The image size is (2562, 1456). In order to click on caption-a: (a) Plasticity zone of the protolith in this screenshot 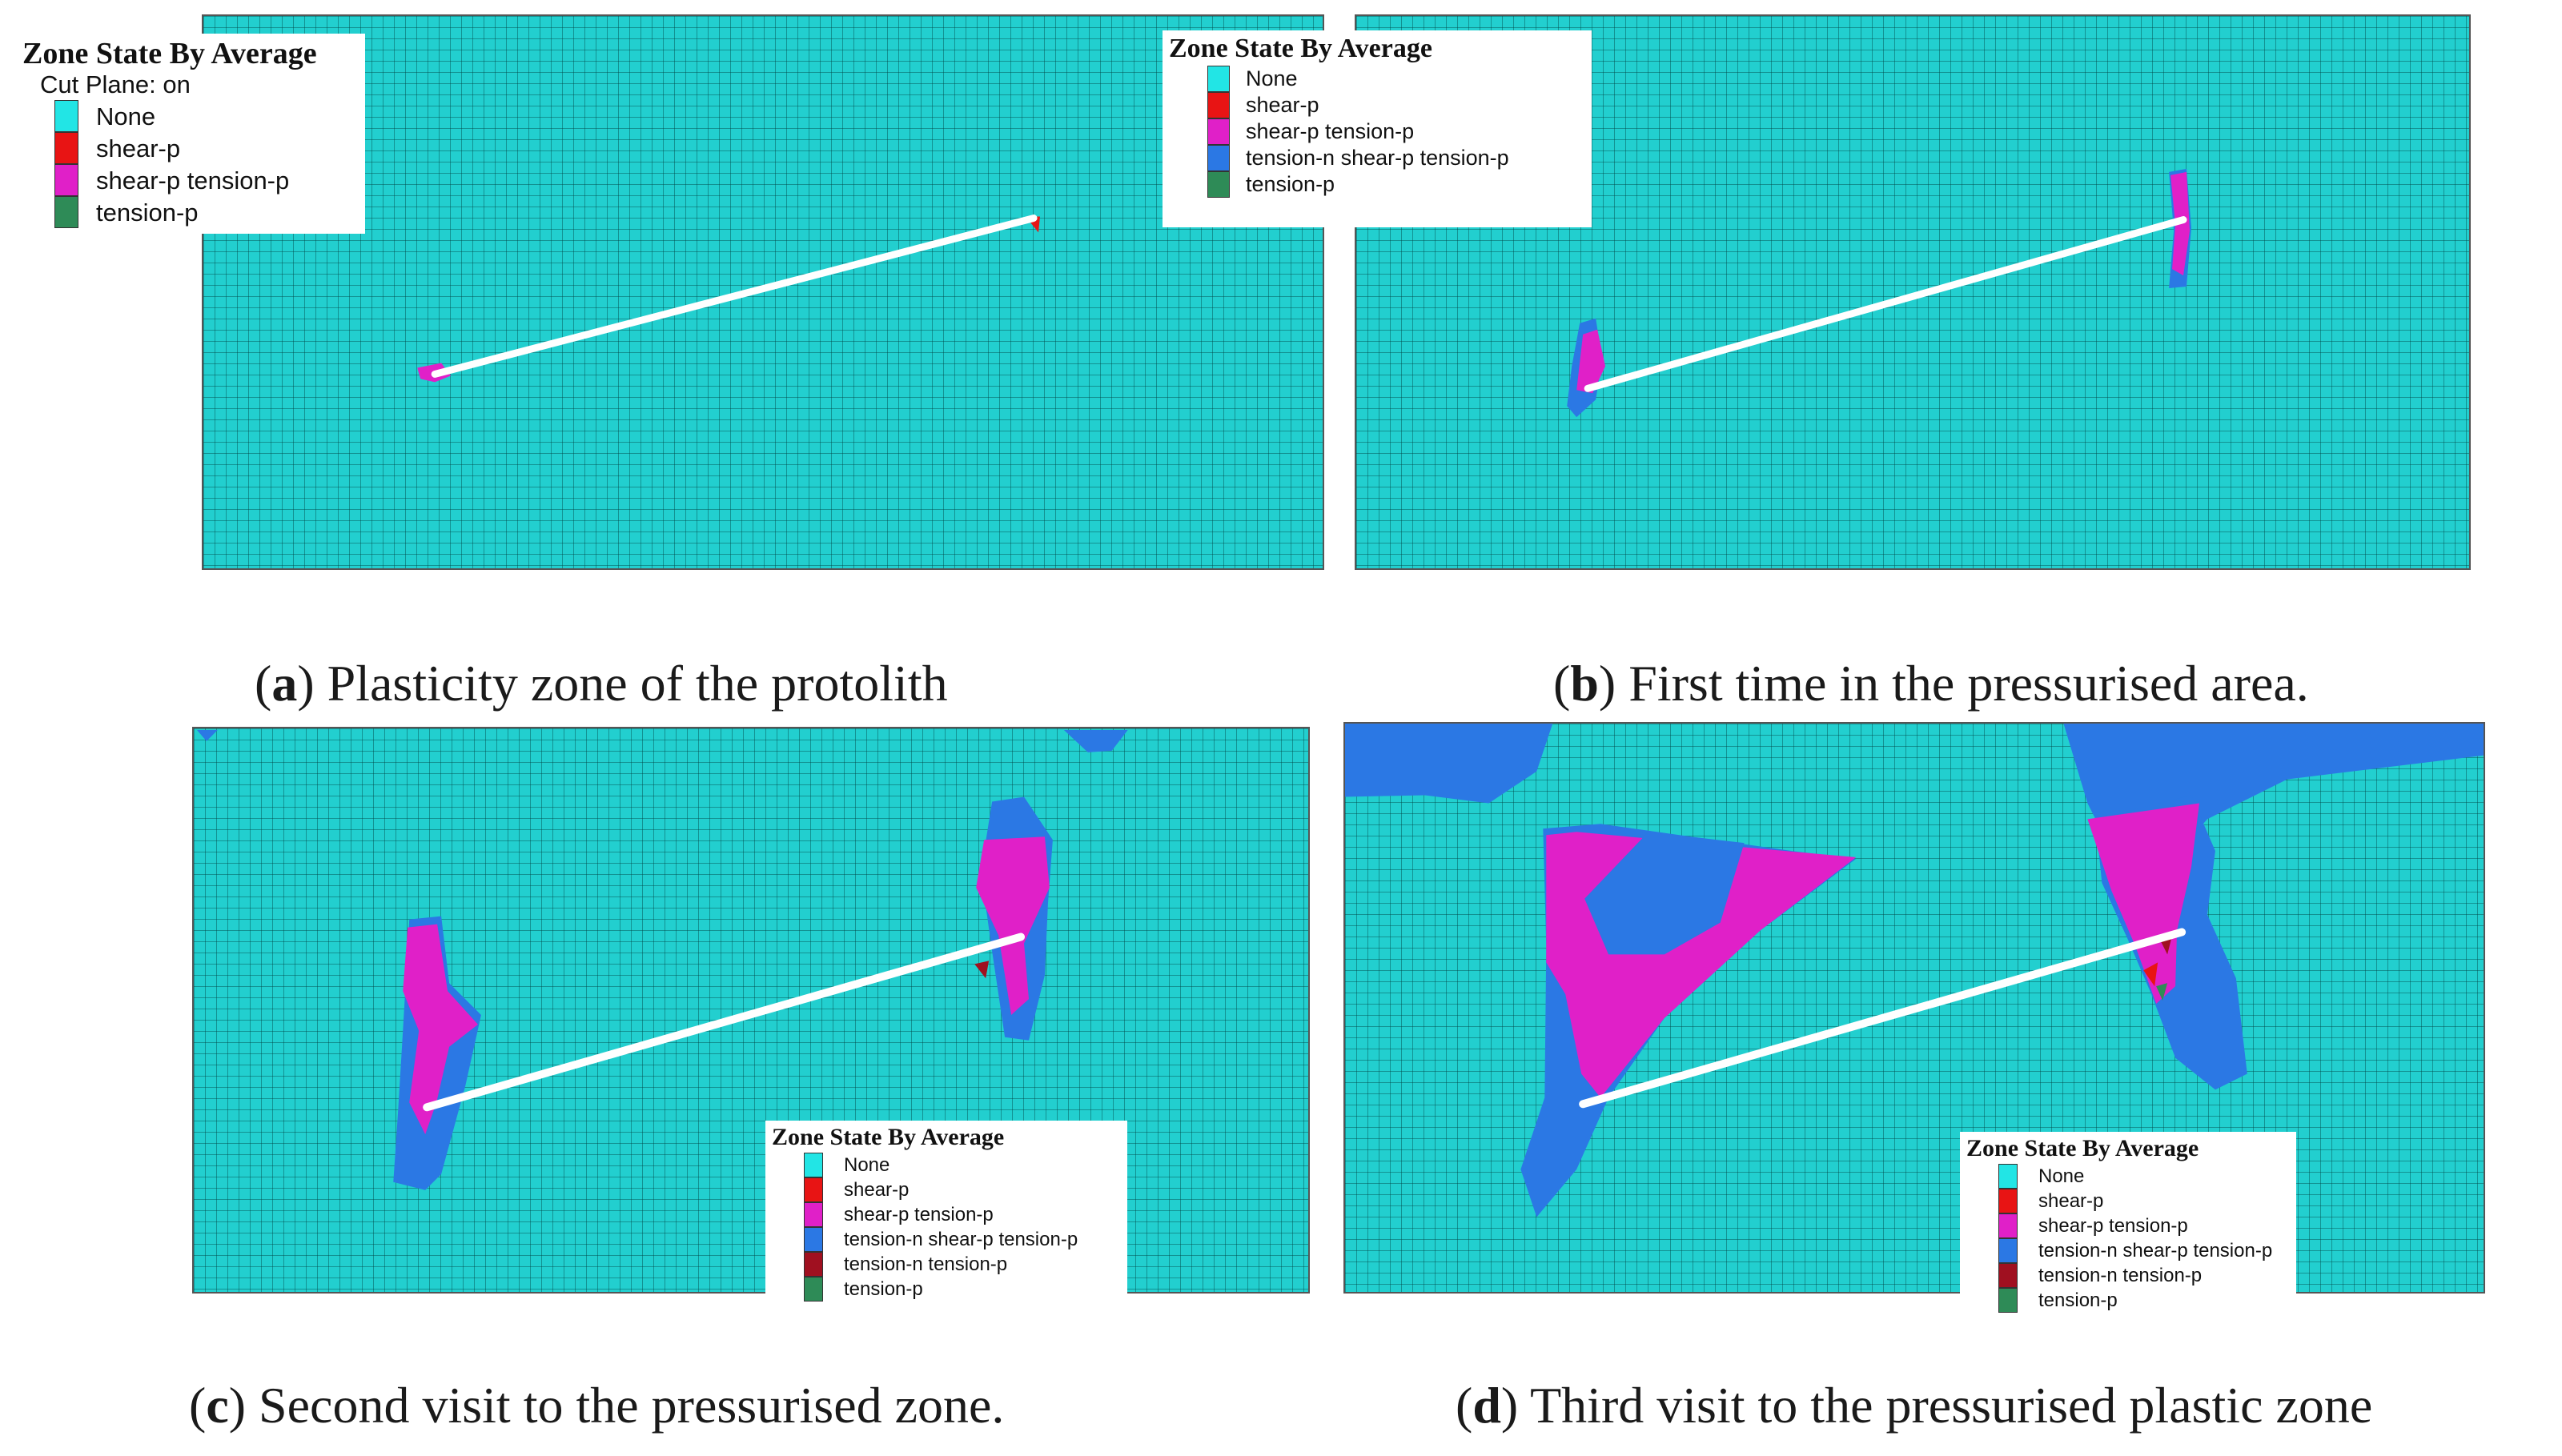, I will do `click(601, 683)`.